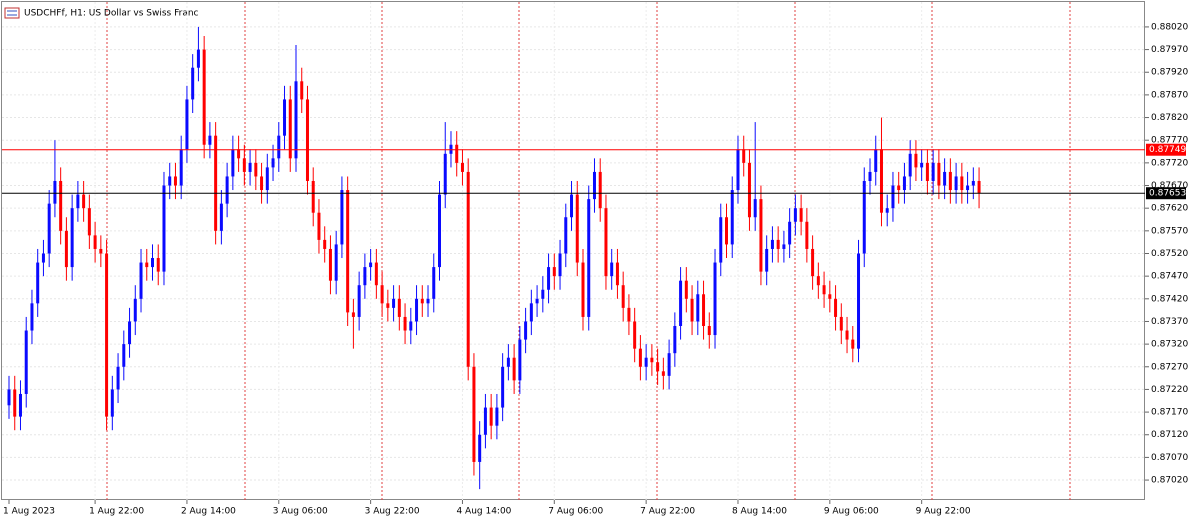 This screenshot has height=521, width=1200. What do you see at coordinates (1167, 194) in the screenshot?
I see `price-label: 0.87653` at bounding box center [1167, 194].